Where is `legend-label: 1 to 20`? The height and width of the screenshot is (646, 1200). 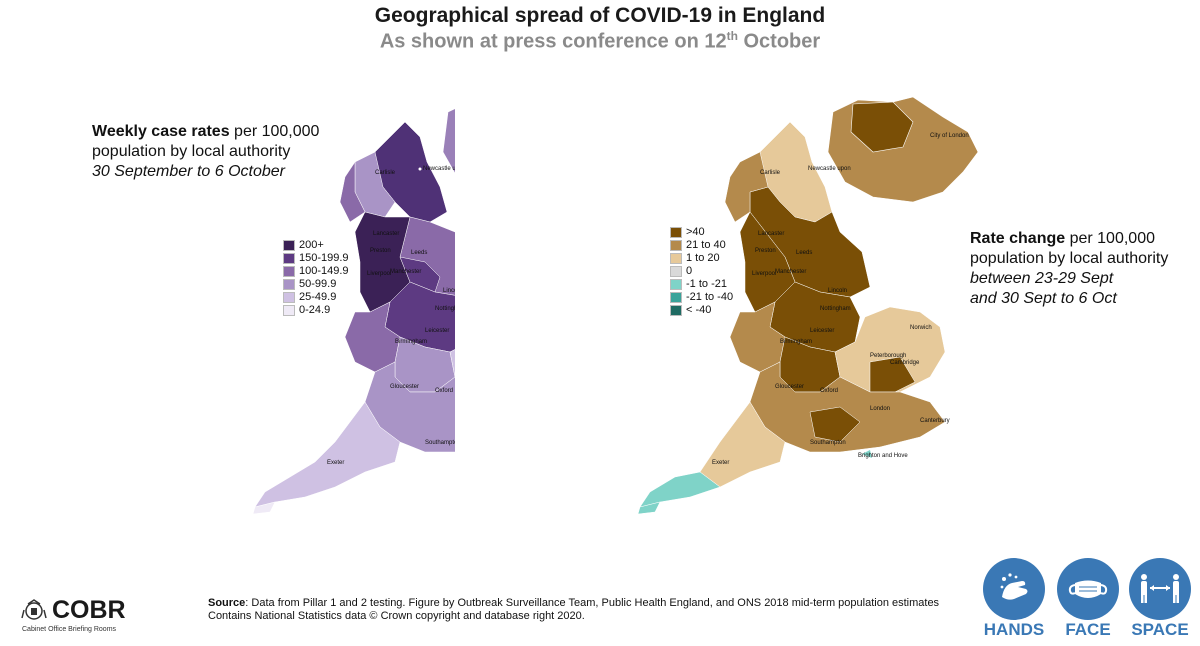
legend-label: 1 to 20 is located at coordinates (703, 258).